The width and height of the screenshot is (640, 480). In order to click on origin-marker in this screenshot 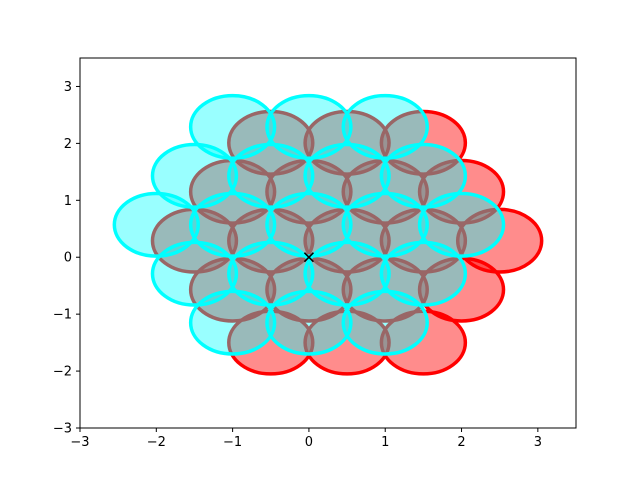, I will do `click(308, 257)`.